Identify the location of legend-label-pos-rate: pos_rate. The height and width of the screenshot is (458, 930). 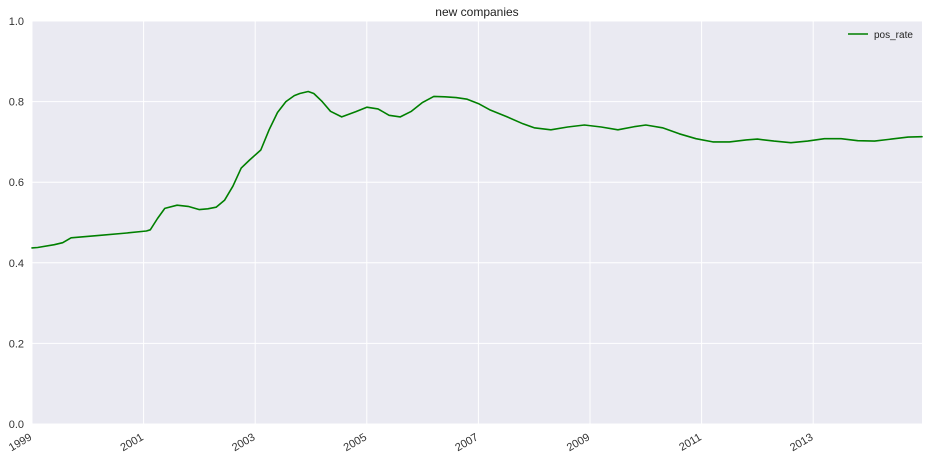
(893, 35).